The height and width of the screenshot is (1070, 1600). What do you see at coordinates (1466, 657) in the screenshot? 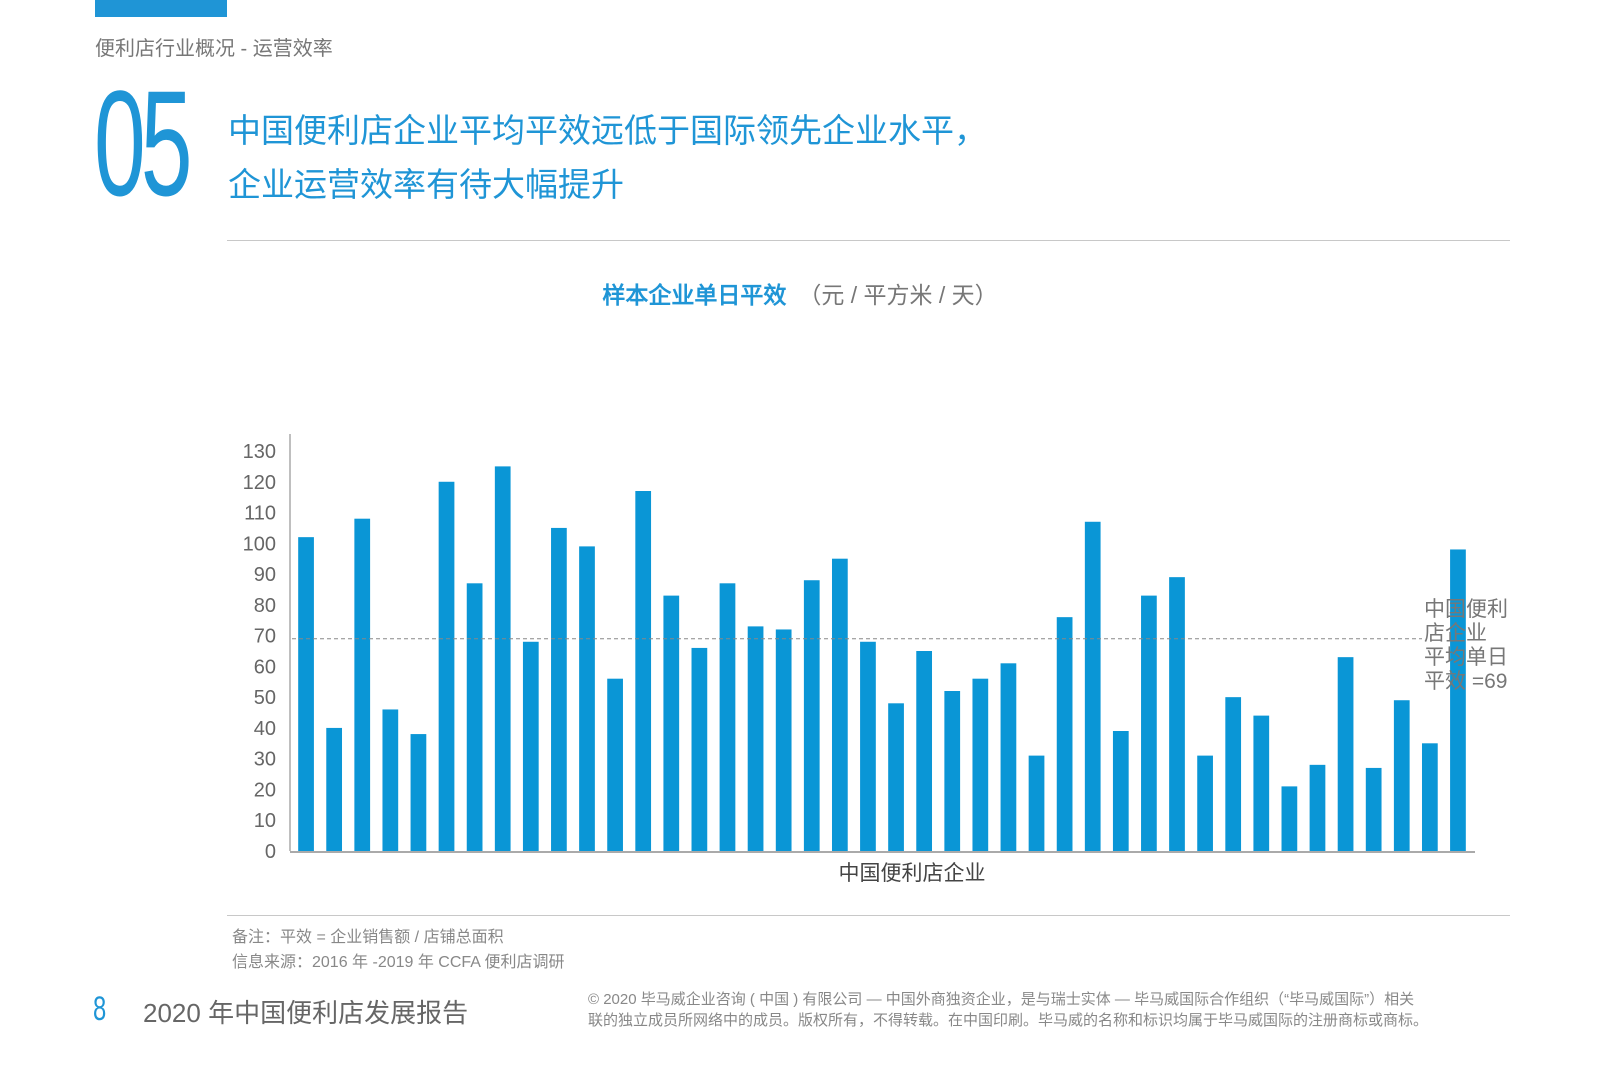
I see `average-label: 平均单日` at bounding box center [1466, 657].